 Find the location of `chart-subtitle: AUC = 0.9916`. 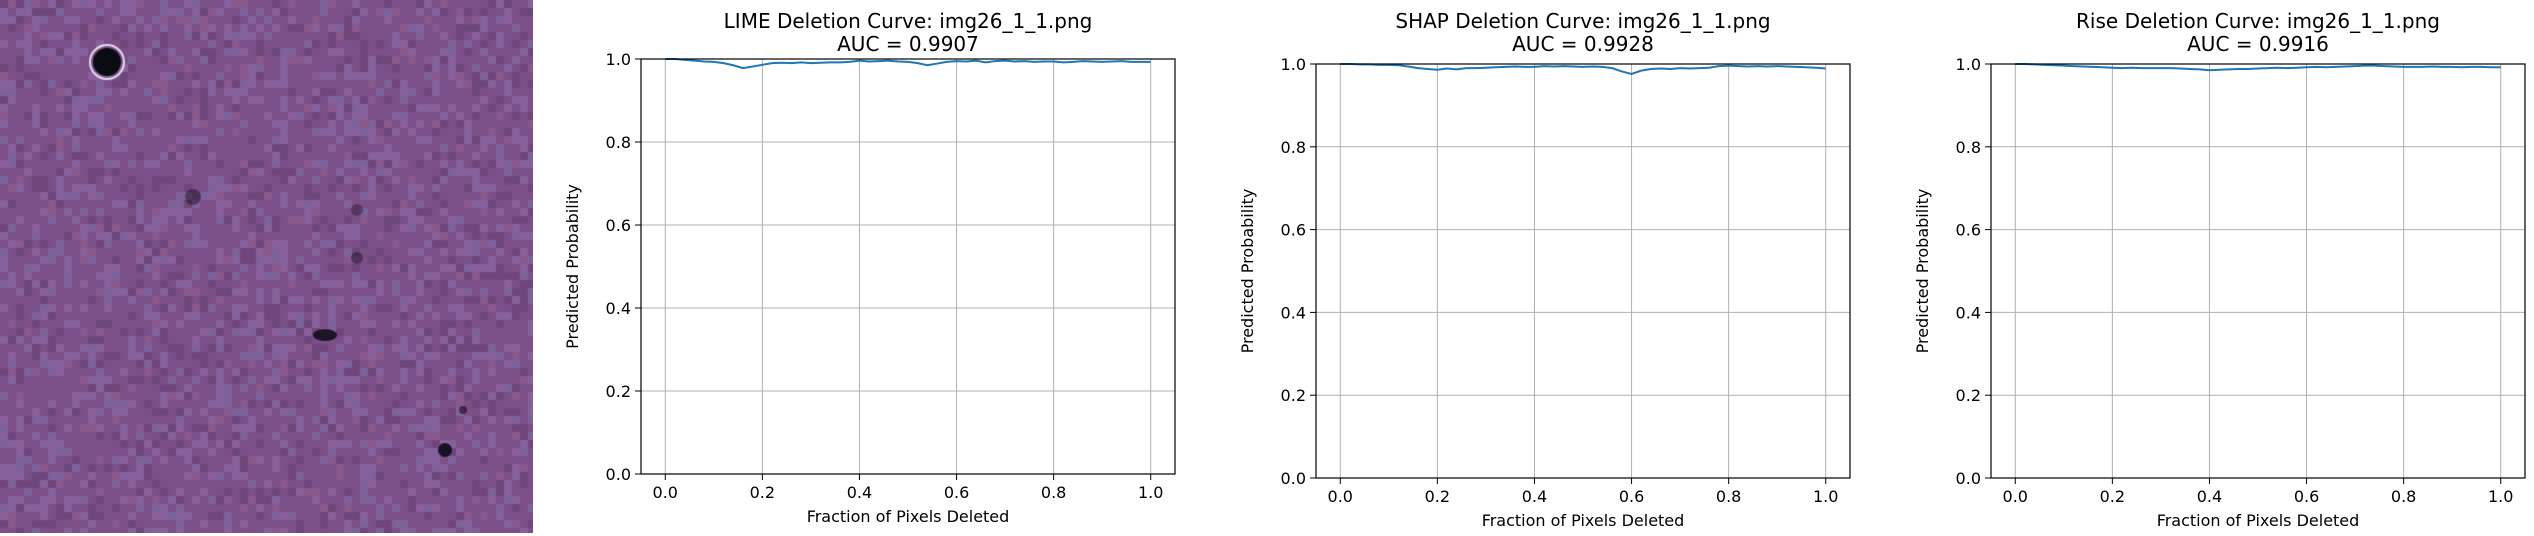

chart-subtitle: AUC = 0.9916 is located at coordinates (2258, 44).